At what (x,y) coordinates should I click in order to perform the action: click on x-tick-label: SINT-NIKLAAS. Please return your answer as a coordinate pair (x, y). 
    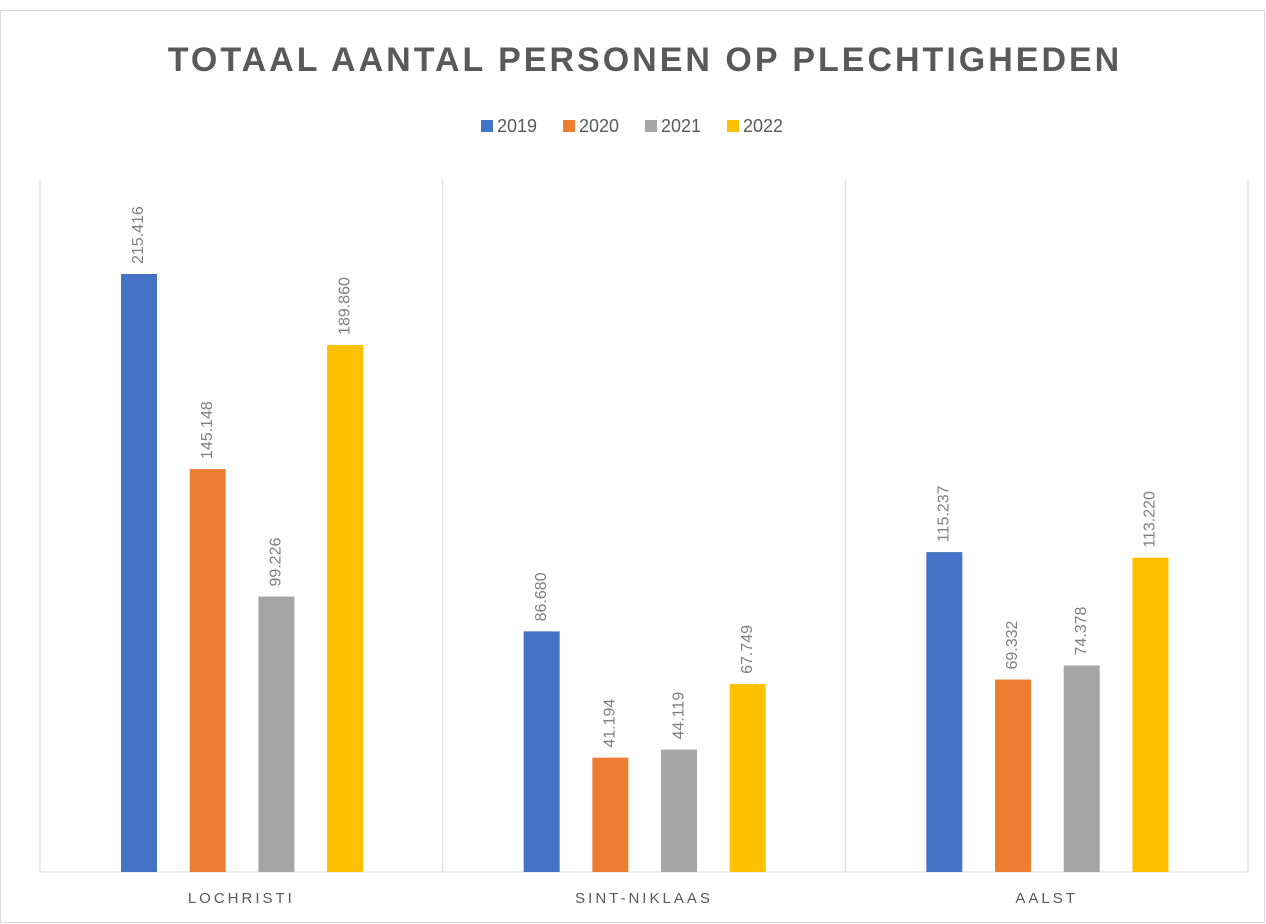
    Looking at the image, I should click on (644, 898).